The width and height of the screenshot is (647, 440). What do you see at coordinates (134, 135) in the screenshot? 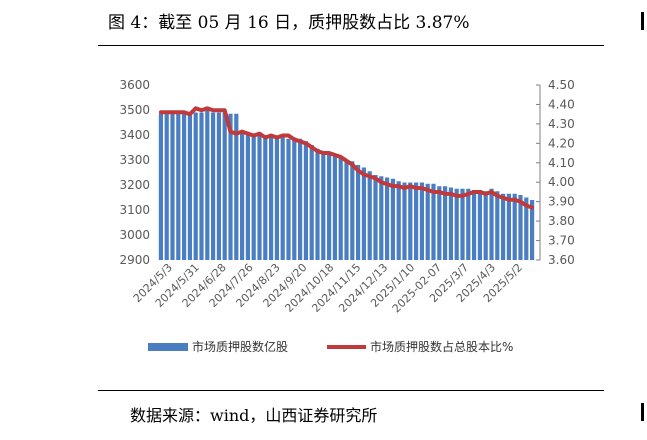
I see `left-tick-5: 3400` at bounding box center [134, 135].